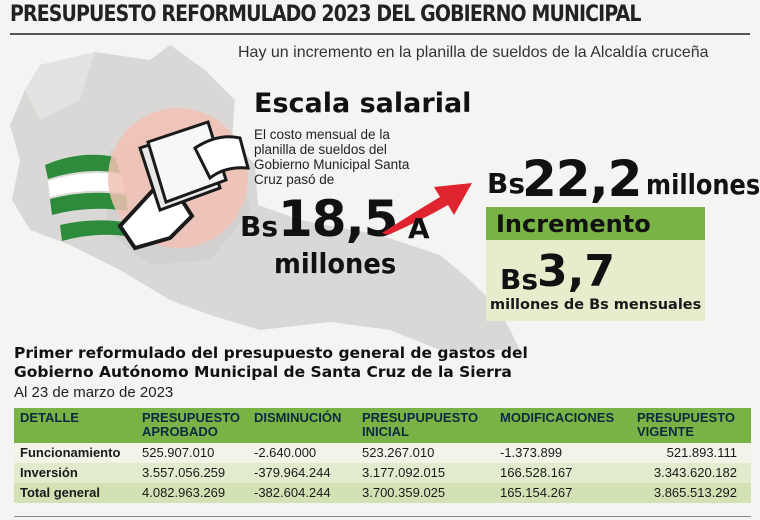 This screenshot has width=760, height=520. Describe the element at coordinates (302, 473) in the screenshot. I see `cell-disminucion: -379.964.244` at that location.